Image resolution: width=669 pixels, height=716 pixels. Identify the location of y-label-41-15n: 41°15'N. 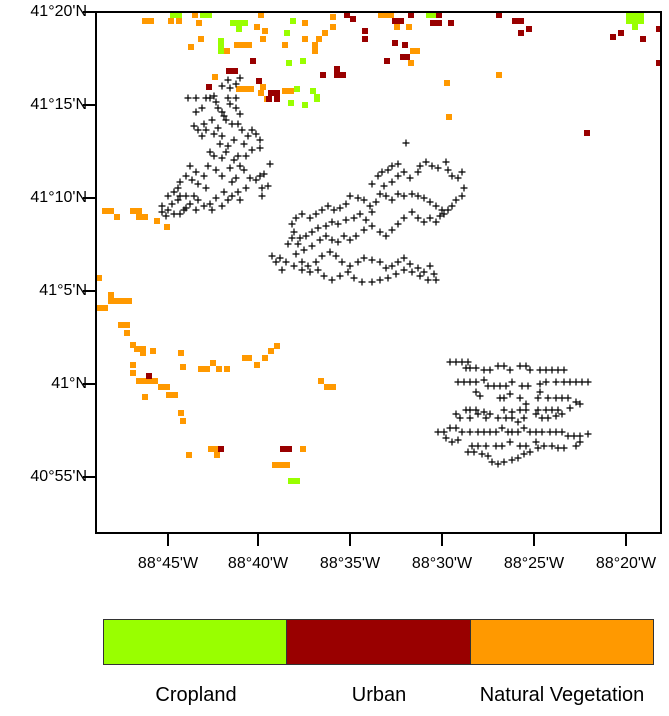
(58, 104).